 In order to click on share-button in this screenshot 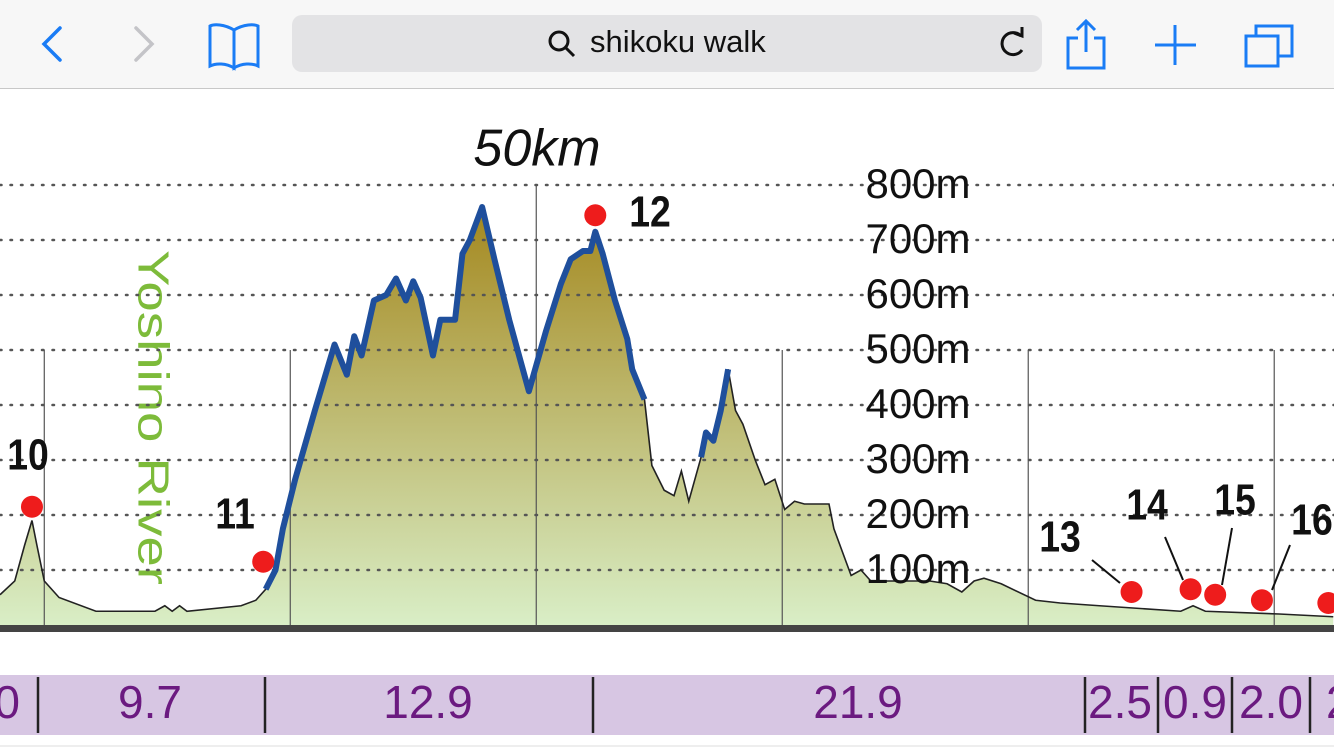, I will do `click(1086, 44)`.